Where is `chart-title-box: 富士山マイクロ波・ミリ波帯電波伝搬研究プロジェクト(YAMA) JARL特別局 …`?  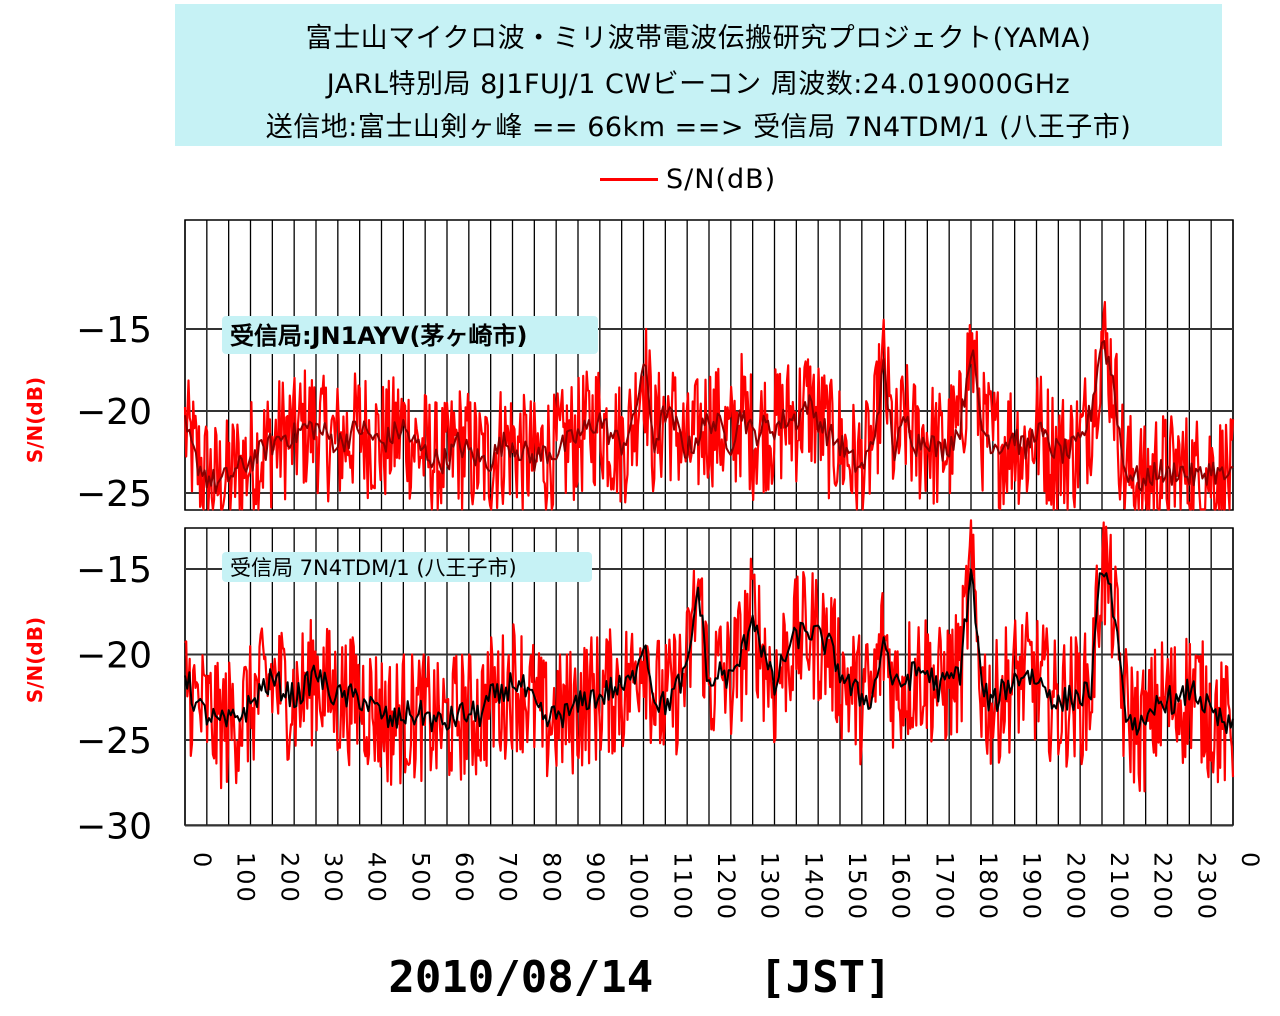
chart-title-box: 富士山マイクロ波・ミリ波帯電波伝搬研究プロジェクト(YAMA) JARL特別局 … is located at coordinates (698, 75).